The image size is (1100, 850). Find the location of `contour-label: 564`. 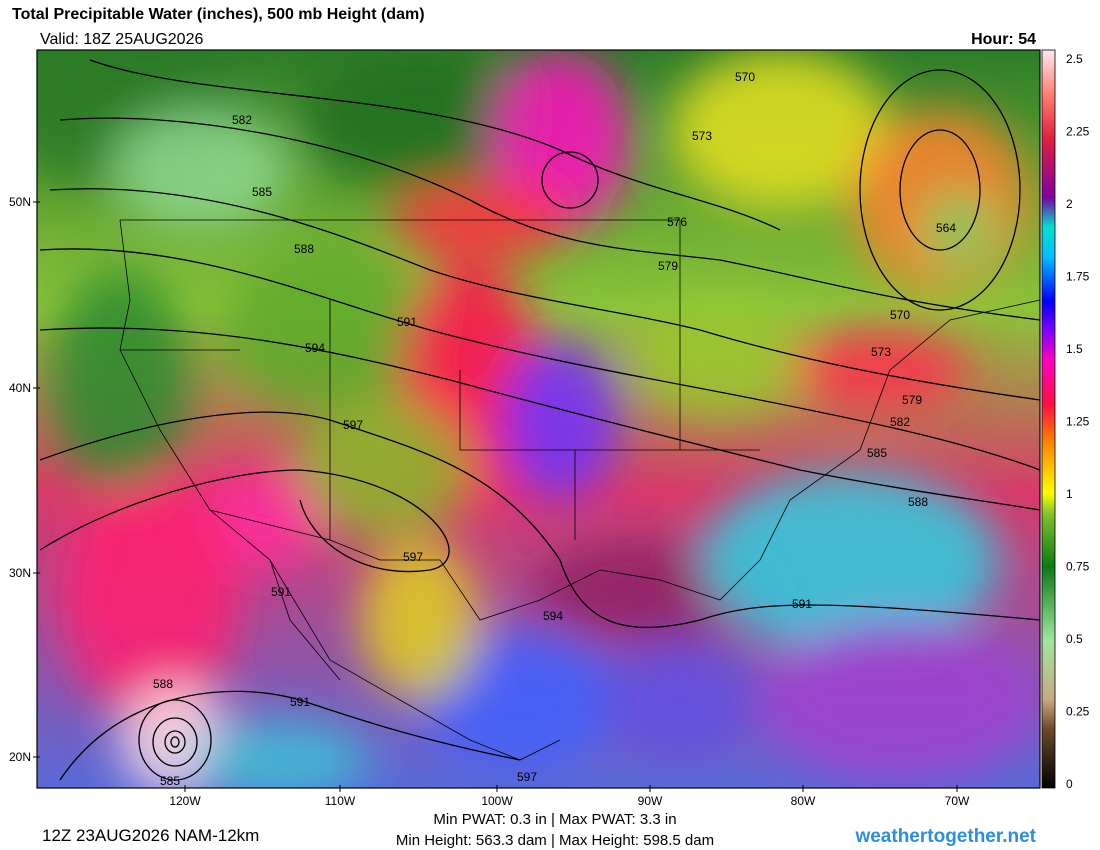

contour-label: 564 is located at coordinates (946, 228).